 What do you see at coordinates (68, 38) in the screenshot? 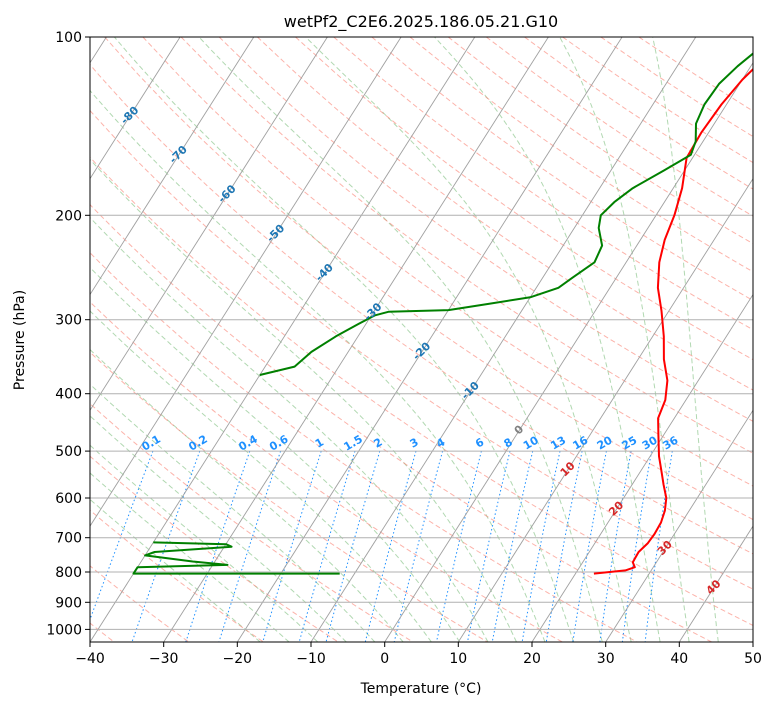
I see `y-tick-label: 100` at bounding box center [68, 38].